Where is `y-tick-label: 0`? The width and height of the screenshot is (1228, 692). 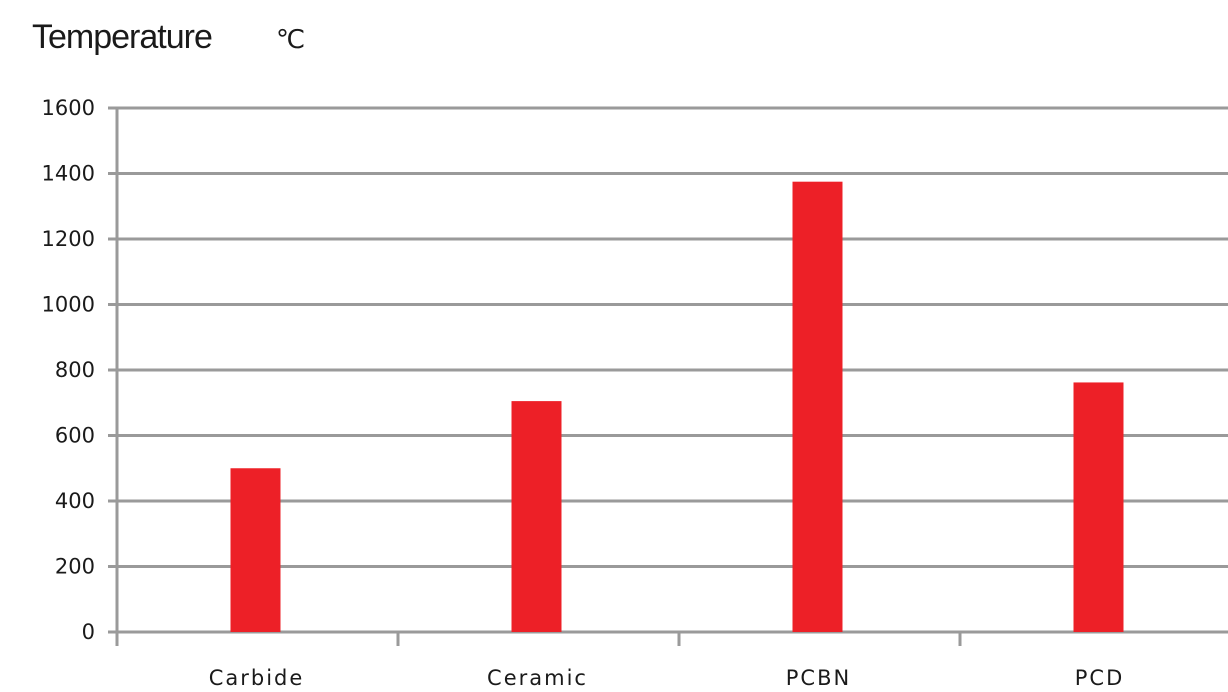 y-tick-label: 0 is located at coordinates (88, 632).